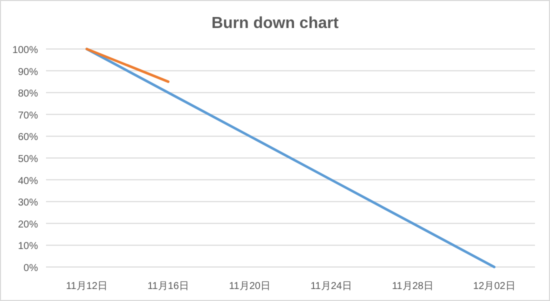  I want to click on y-tick-label: 90%, so click(28, 72).